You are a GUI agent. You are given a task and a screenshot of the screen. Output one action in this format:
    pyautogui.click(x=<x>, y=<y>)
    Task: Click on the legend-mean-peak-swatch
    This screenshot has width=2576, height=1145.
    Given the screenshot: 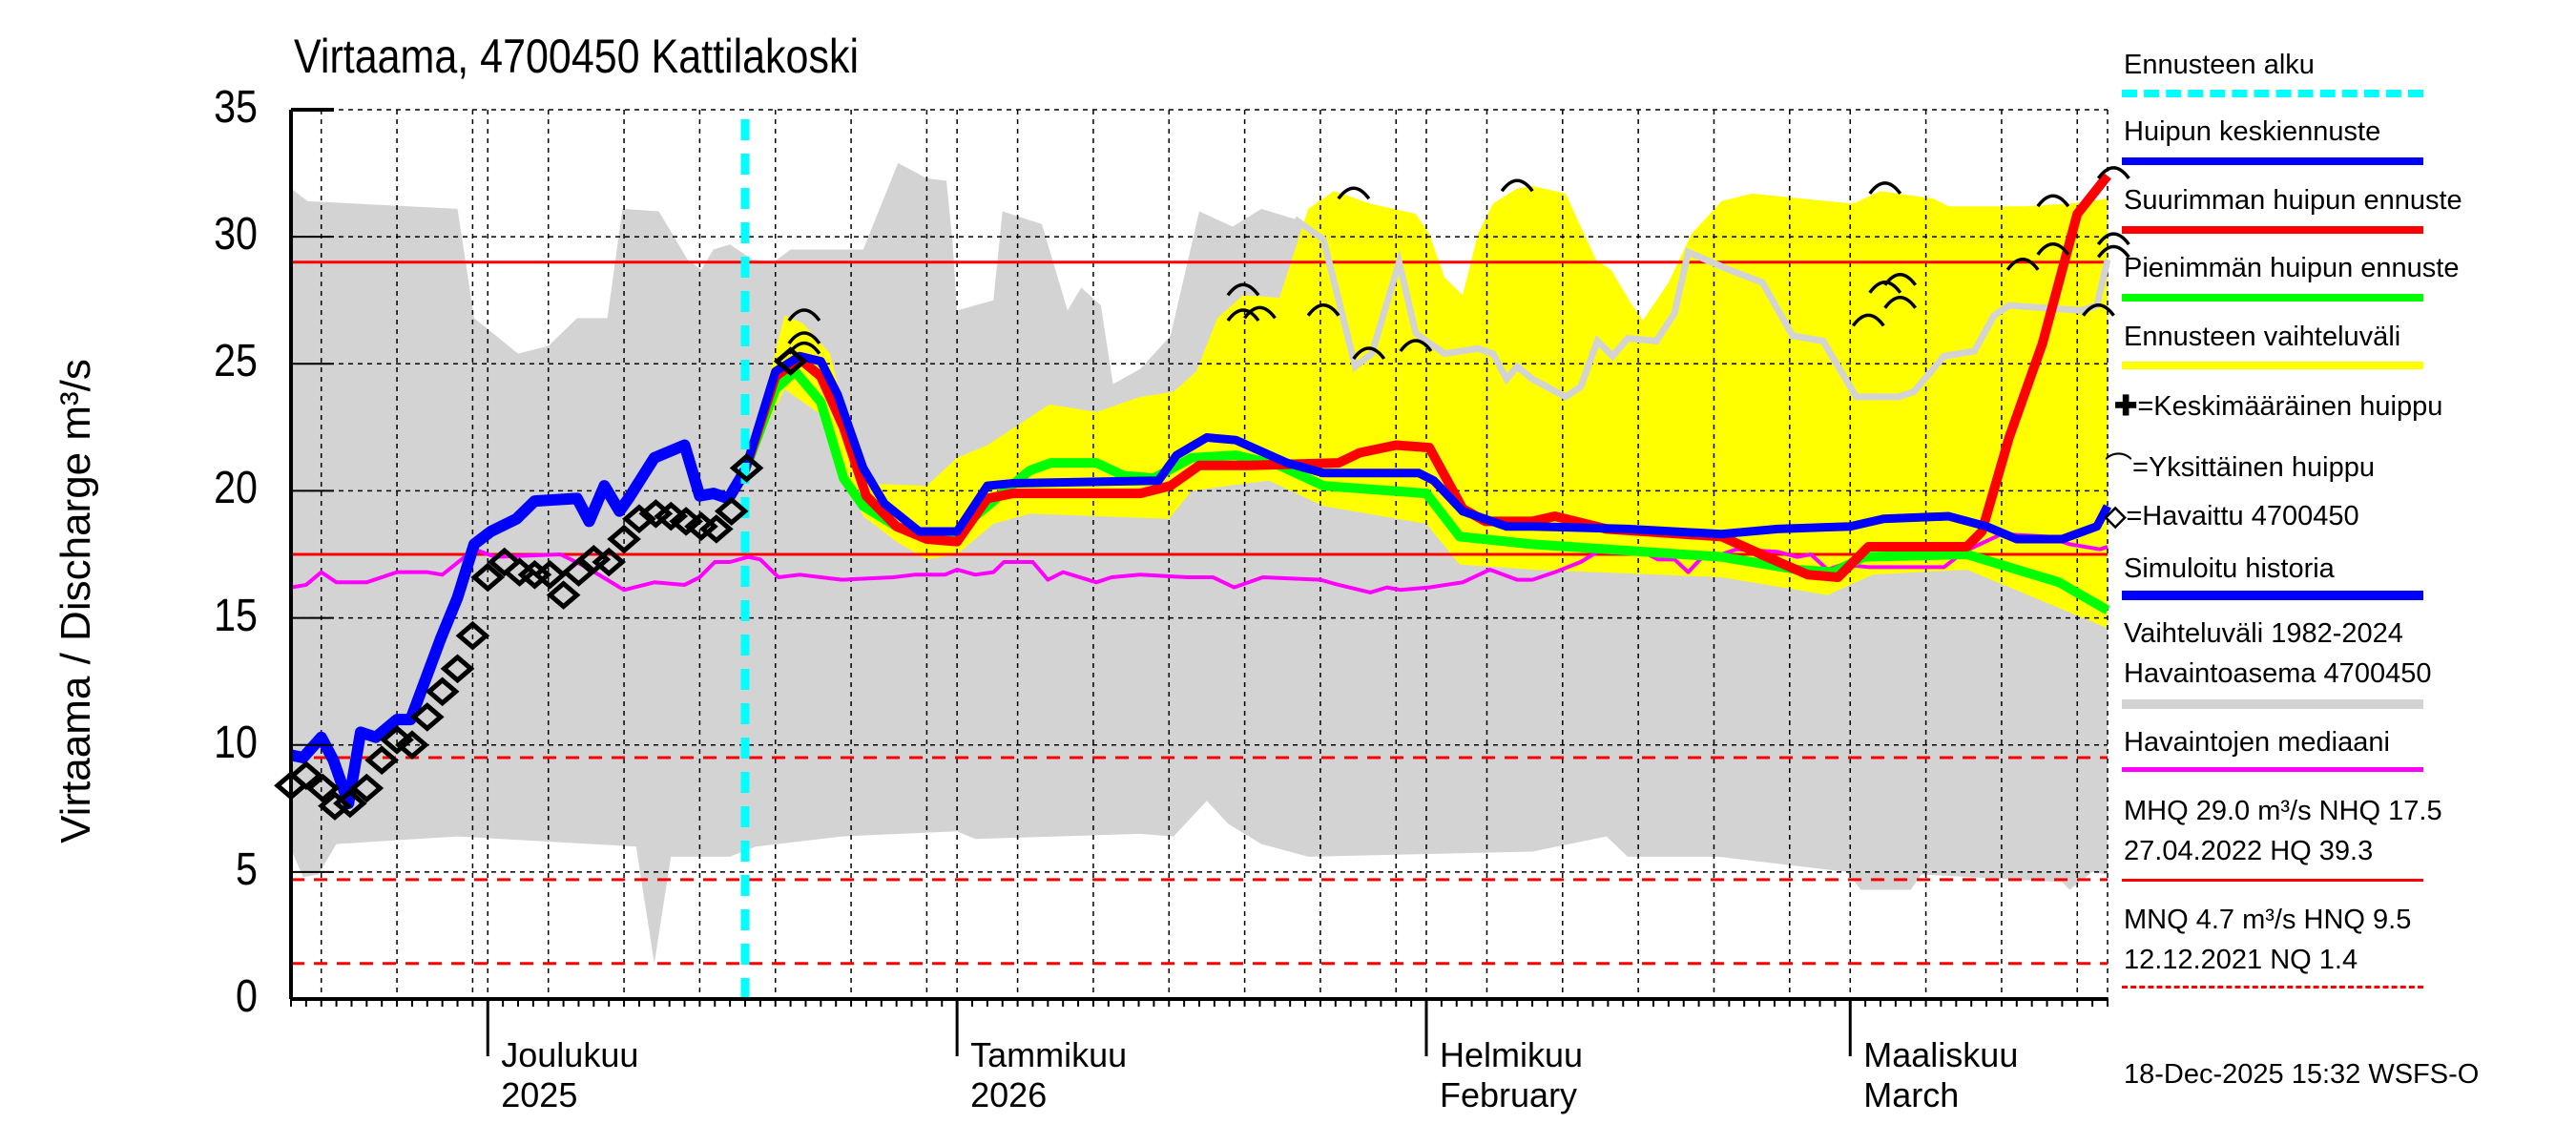 What is the action you would take?
    pyautogui.click(x=2272, y=161)
    